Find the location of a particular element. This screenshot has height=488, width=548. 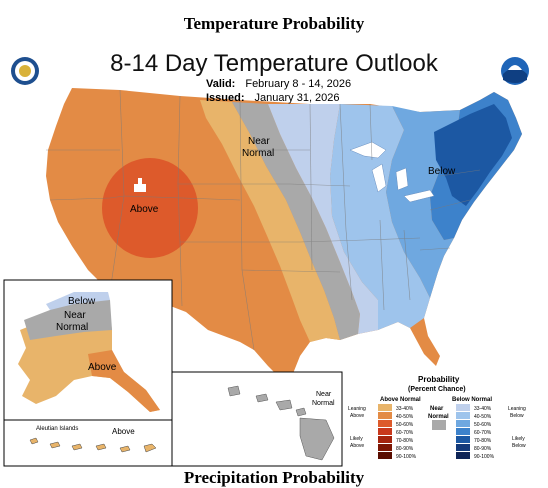

alaska-label-below: Below is located at coordinates (82, 301).